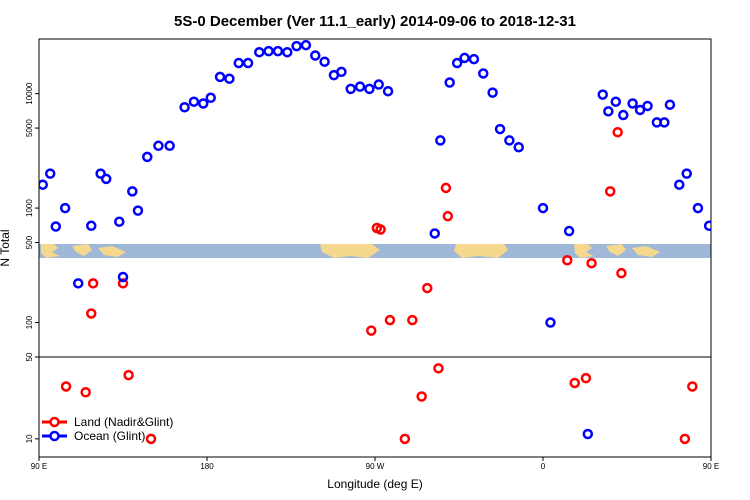  Describe the element at coordinates (109, 436) in the screenshot. I see `legend-ocean-label: Ocean (Glint)` at that location.